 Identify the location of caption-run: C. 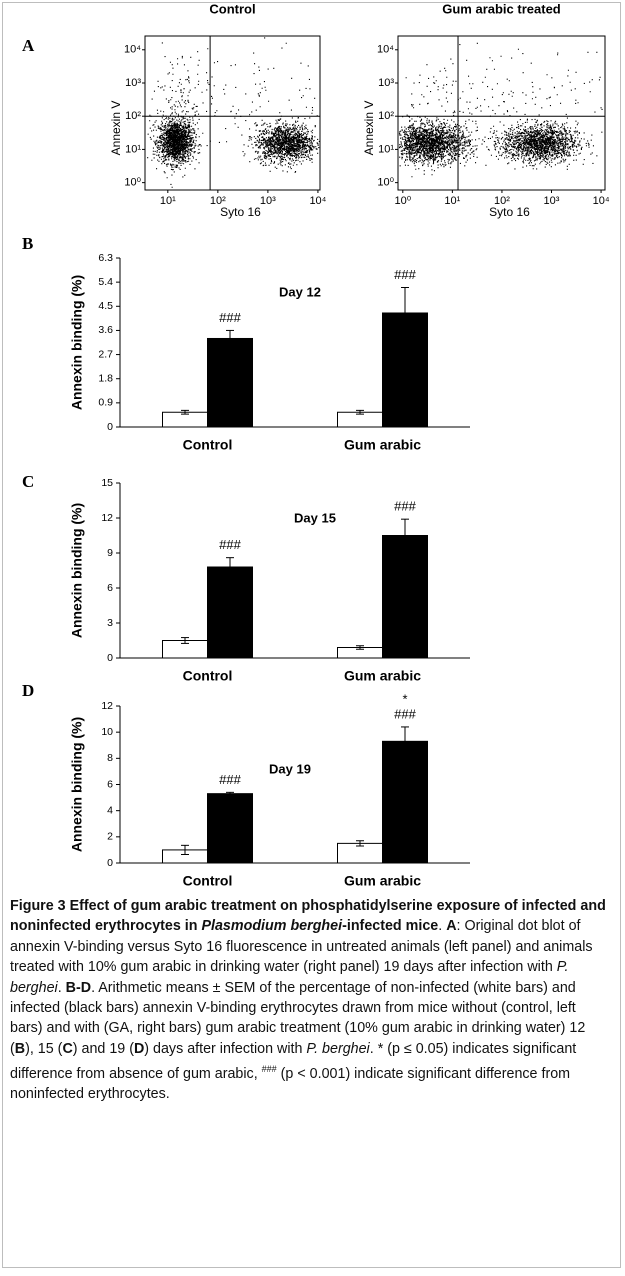
(67, 1048).